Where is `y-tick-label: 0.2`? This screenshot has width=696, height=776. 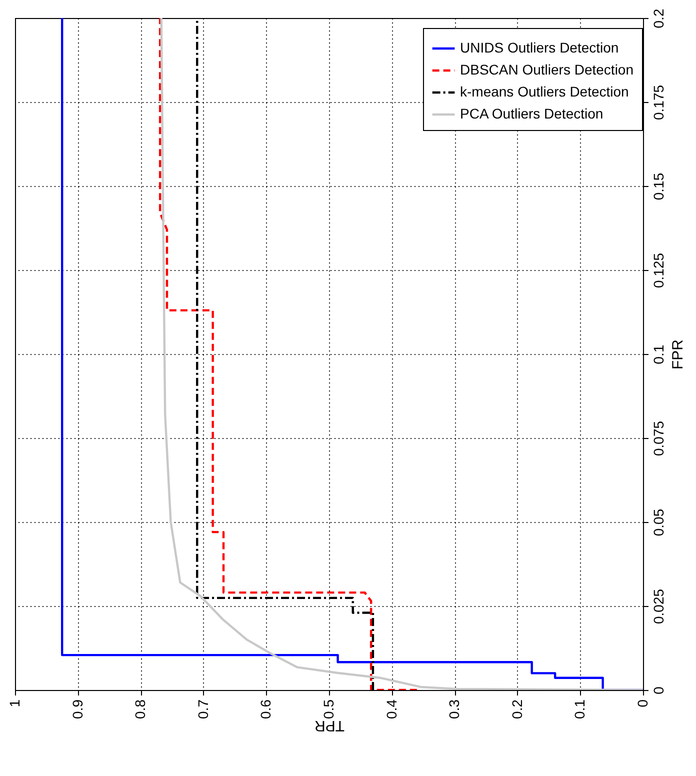
y-tick-label: 0.2 is located at coordinates (658, 18).